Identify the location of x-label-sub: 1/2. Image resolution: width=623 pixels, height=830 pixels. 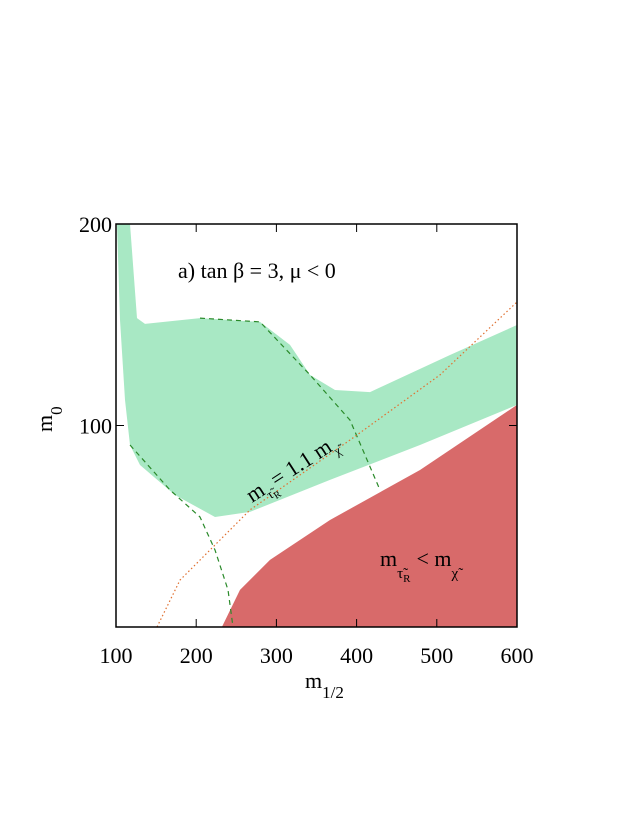
(333, 692).